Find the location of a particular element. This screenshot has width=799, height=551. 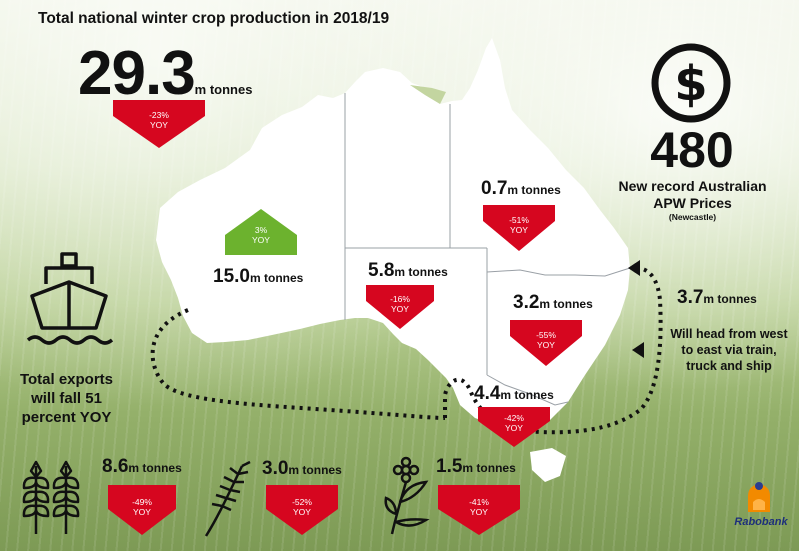

sa-production: 5.8m tonnes is located at coordinates (408, 271).